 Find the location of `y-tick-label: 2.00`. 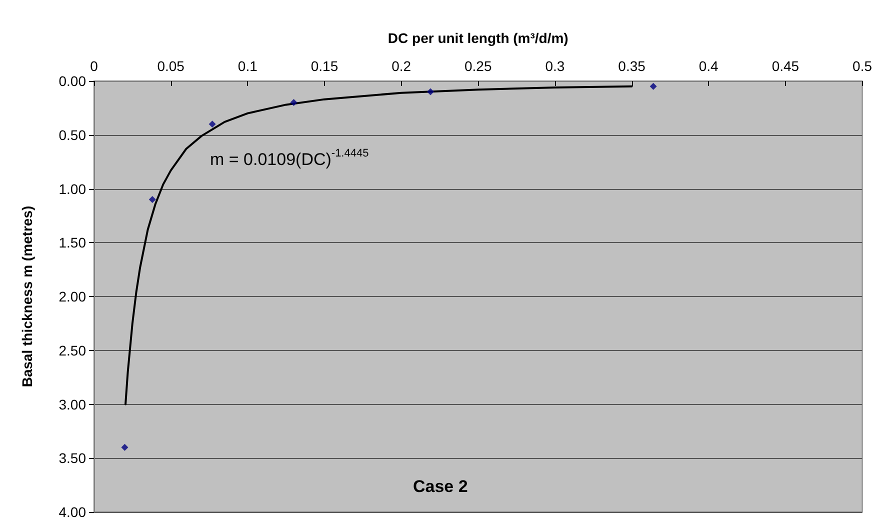

y-tick-label: 2.00 is located at coordinates (72, 296).